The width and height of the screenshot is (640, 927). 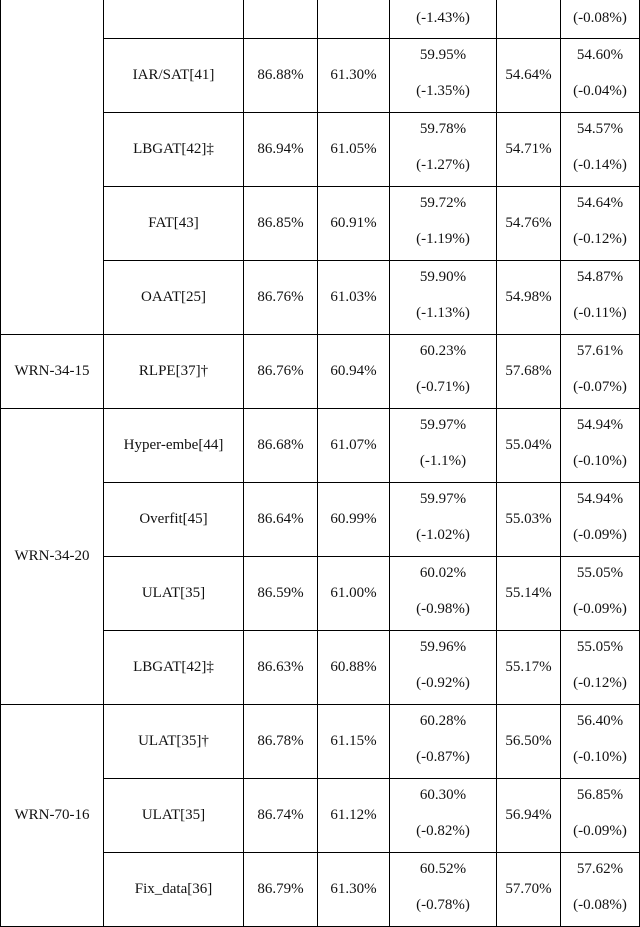 What do you see at coordinates (600, 721) in the screenshot?
I see `value-text: 56.40%` at bounding box center [600, 721].